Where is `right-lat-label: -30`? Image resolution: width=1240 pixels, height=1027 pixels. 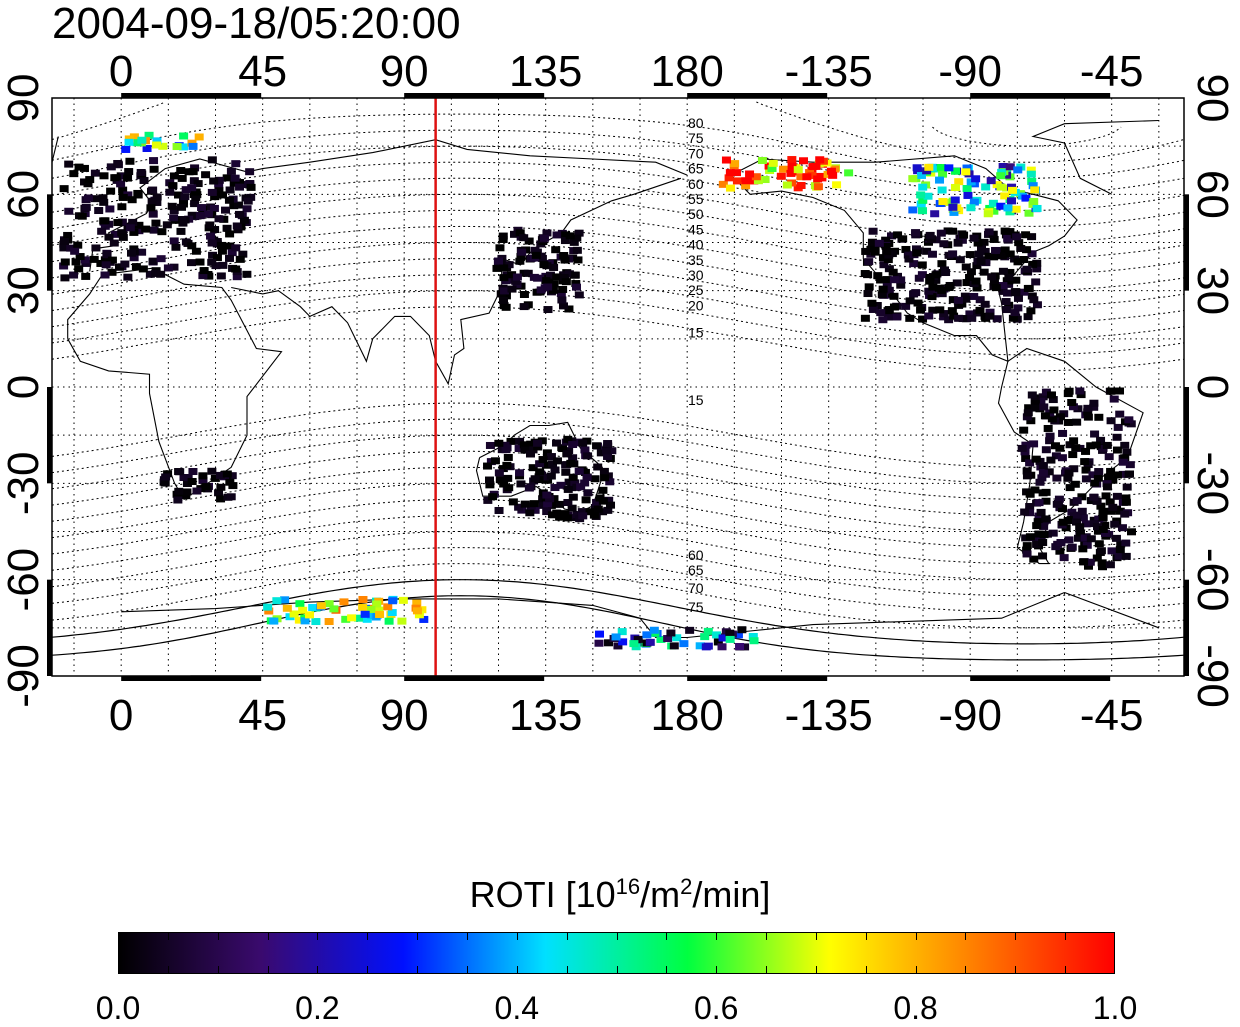
right-lat-label: -30 is located at coordinates (1212, 484).